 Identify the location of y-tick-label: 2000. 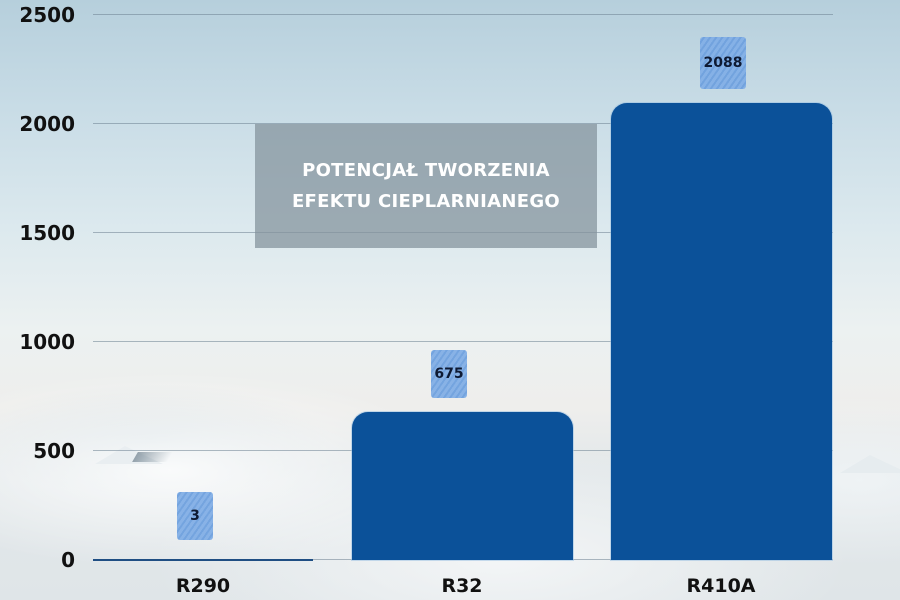
(47, 124).